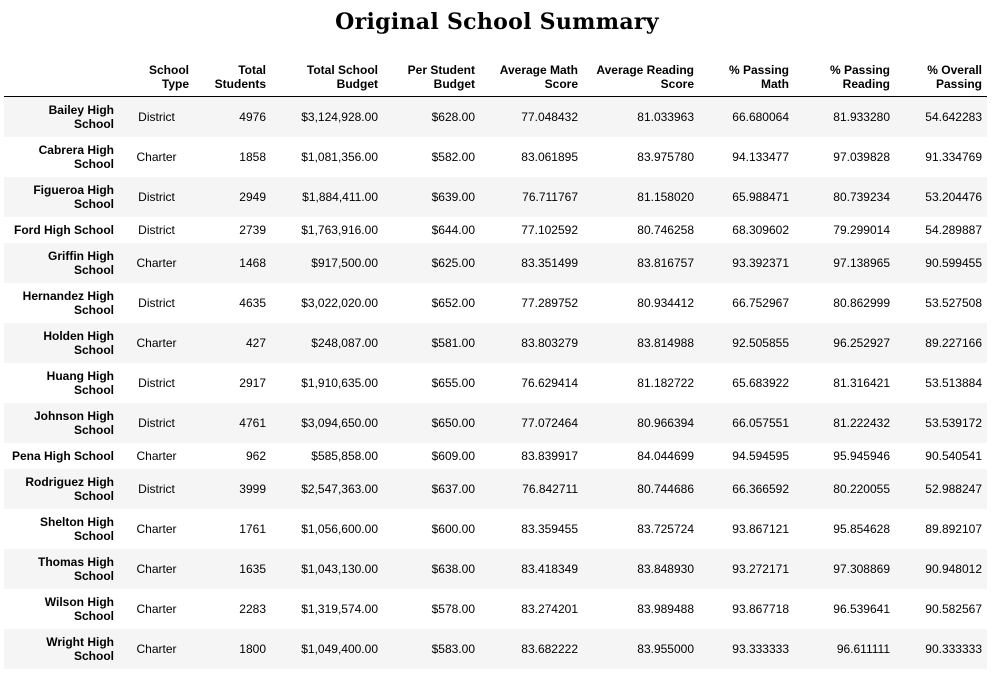  Describe the element at coordinates (232, 343) in the screenshot. I see `table-cell: 427` at that location.